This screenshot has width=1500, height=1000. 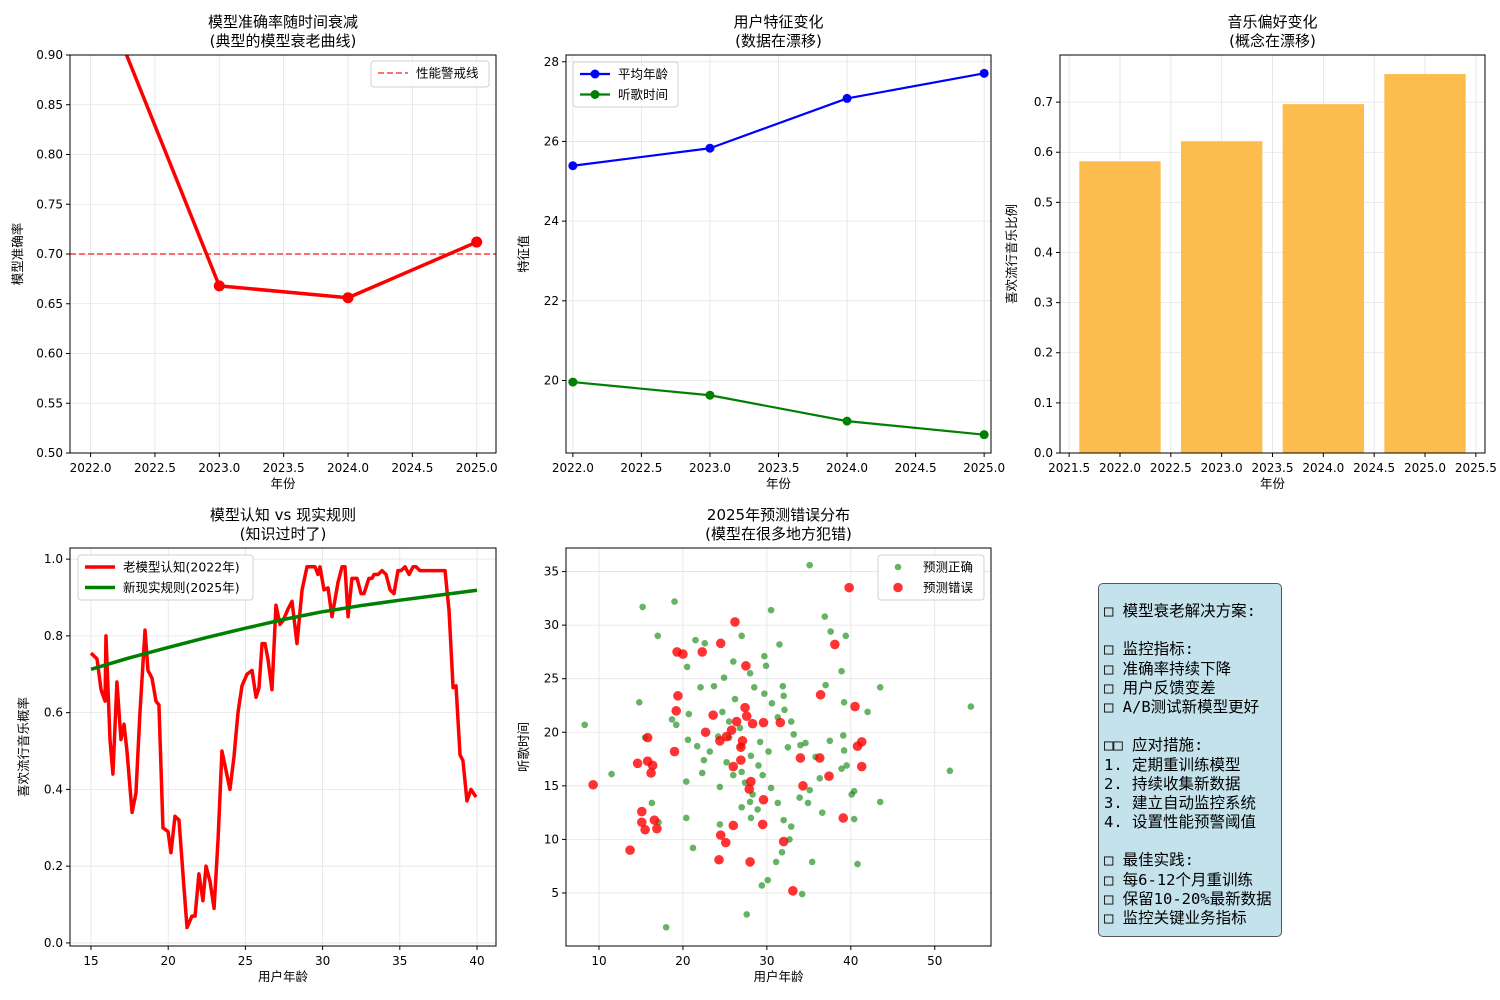 I want to click on y-axis-label: 听歌时间, so click(x=523, y=747).